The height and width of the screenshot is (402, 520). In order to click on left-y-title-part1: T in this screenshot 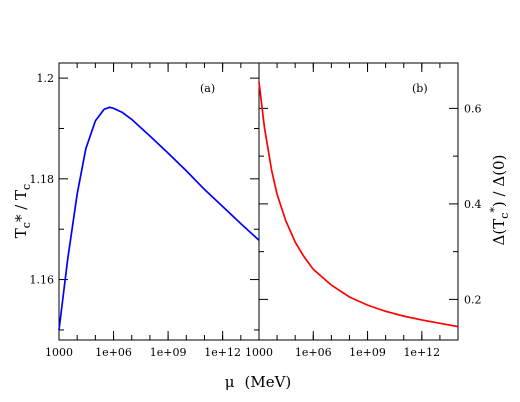, I will do `click(21, 233)`.